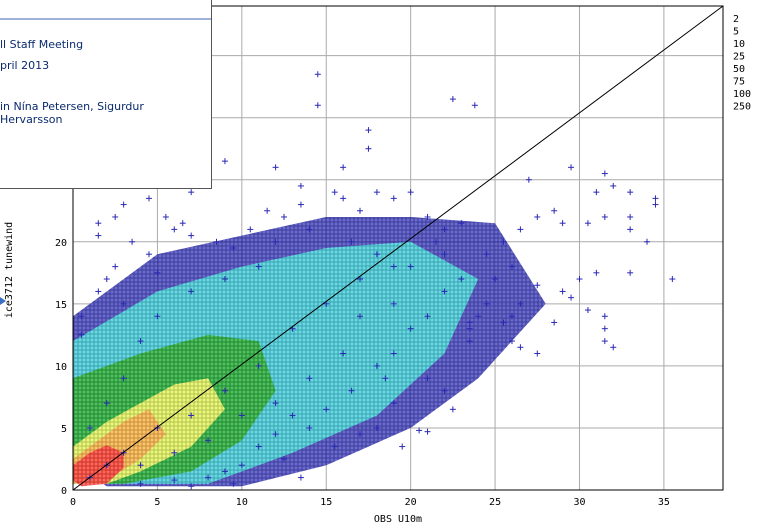  Describe the element at coordinates (25, 65) in the screenshot. I see `meeting-date: pril 2013` at that location.